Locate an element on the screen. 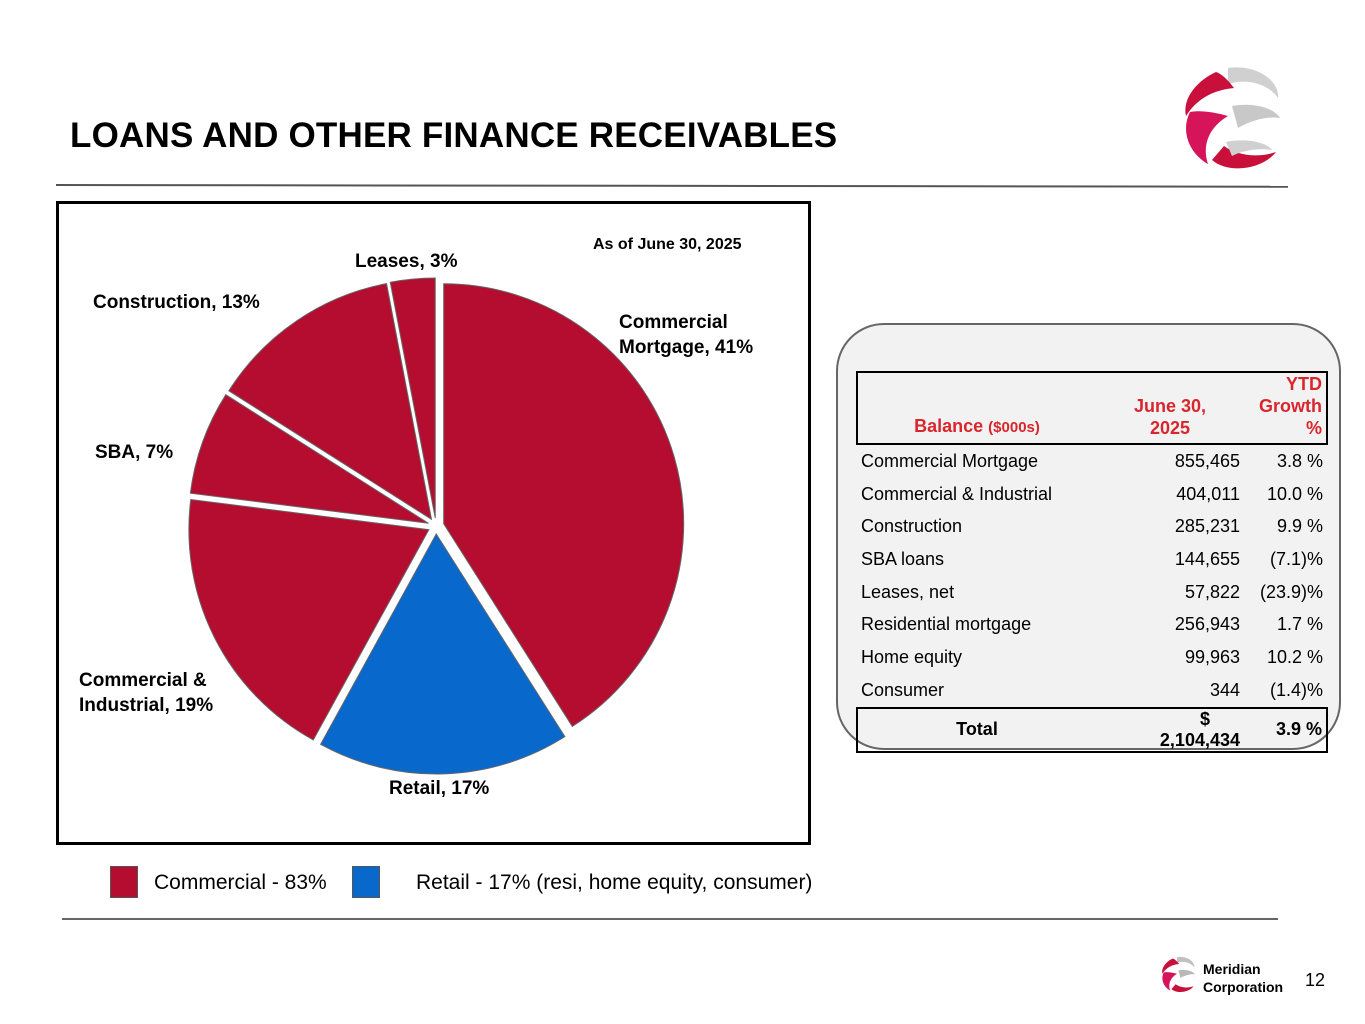 The height and width of the screenshot is (1024, 1365). table-row: Leases, net 57,822 (23.9)% is located at coordinates (1092, 592).